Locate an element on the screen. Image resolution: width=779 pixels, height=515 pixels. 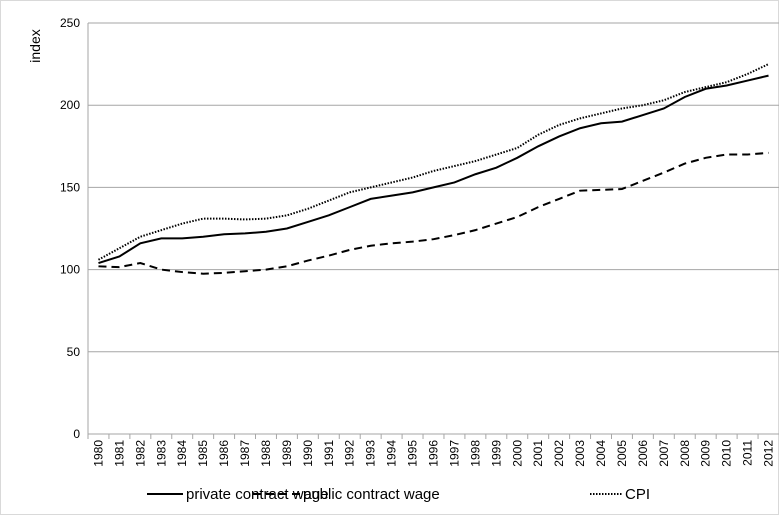
x-tick-label: 2011 is located at coordinates (748, 453).